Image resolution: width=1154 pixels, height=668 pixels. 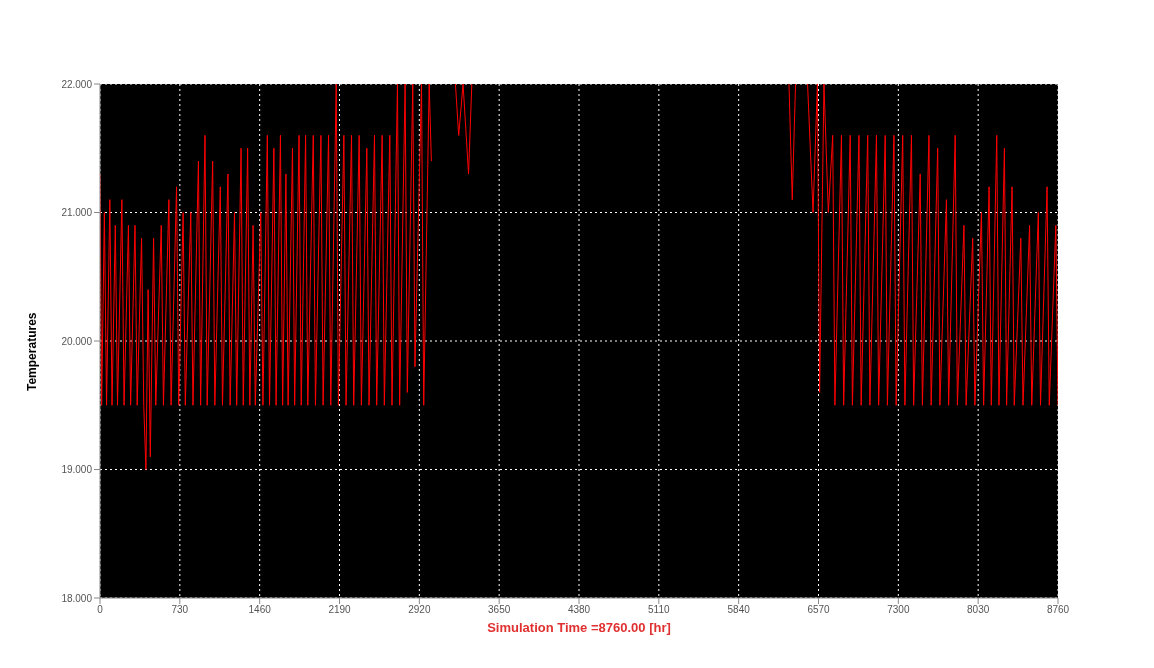 What do you see at coordinates (819, 610) in the screenshot?
I see `x-tick-label: 6570` at bounding box center [819, 610].